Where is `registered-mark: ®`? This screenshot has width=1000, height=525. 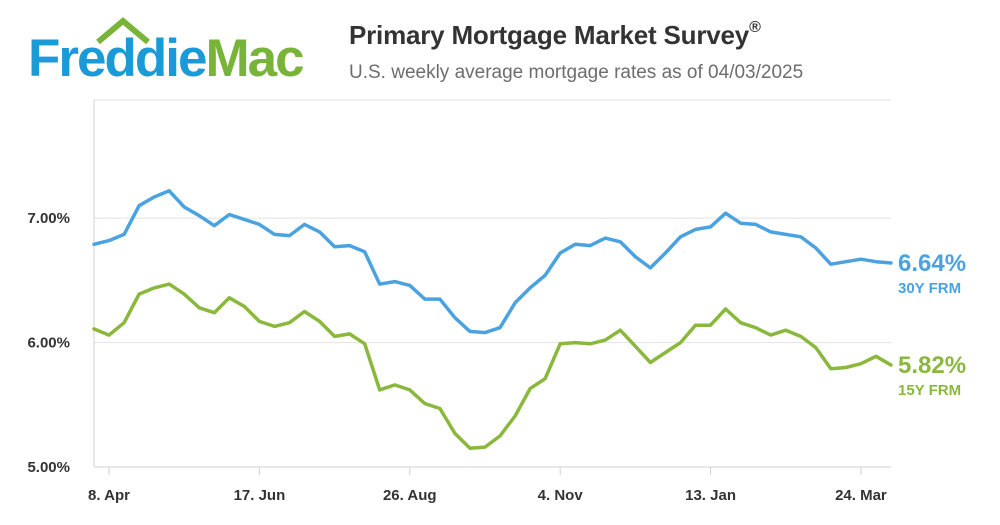
registered-mark: ® is located at coordinates (755, 28).